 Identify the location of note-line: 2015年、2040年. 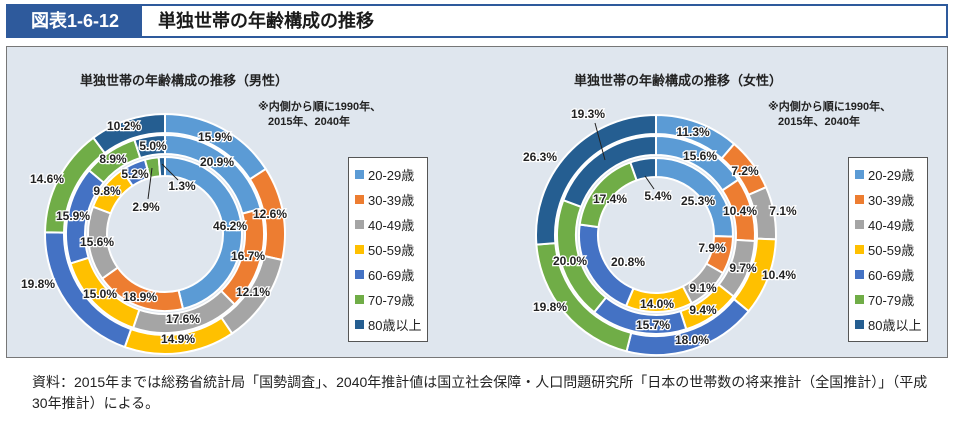
(819, 122).